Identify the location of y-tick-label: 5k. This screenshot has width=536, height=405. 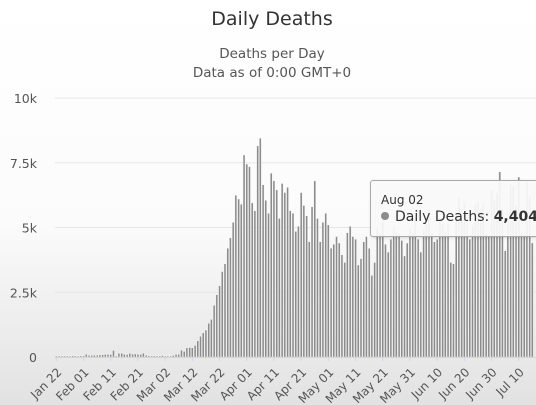
(30, 228).